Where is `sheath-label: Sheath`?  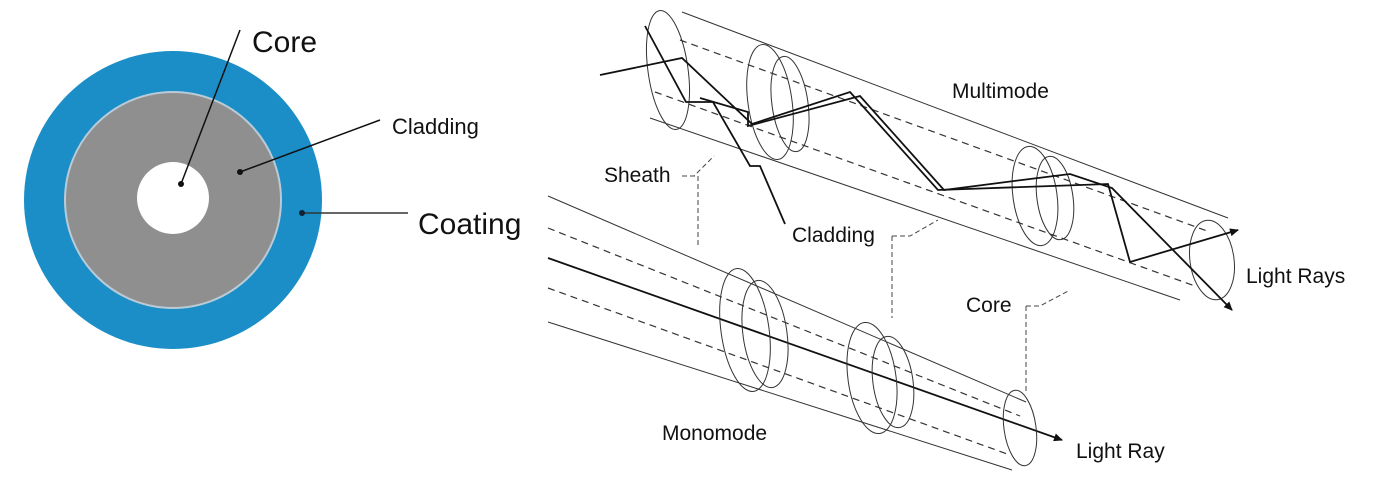 sheath-label: Sheath is located at coordinates (637, 175).